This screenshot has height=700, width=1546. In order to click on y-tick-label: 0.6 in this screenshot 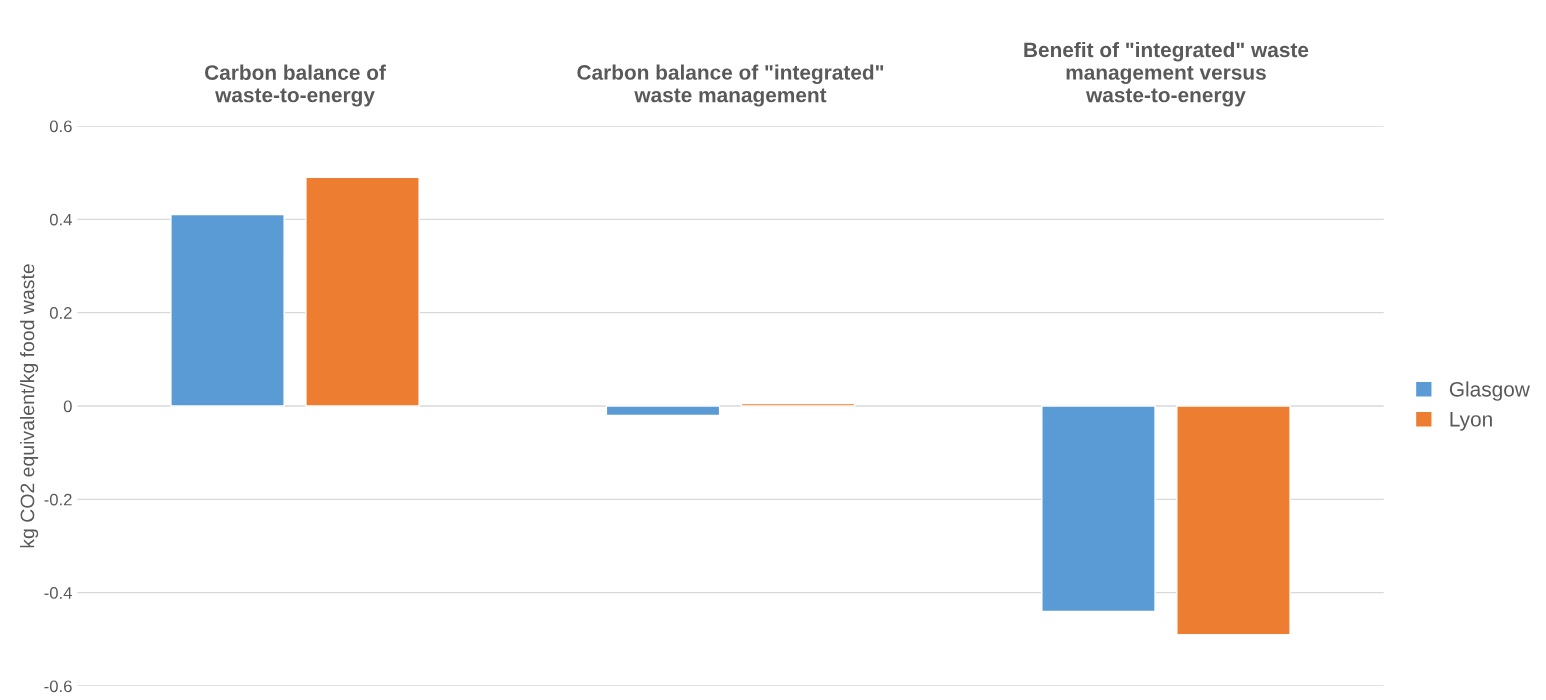, I will do `click(60, 126)`.